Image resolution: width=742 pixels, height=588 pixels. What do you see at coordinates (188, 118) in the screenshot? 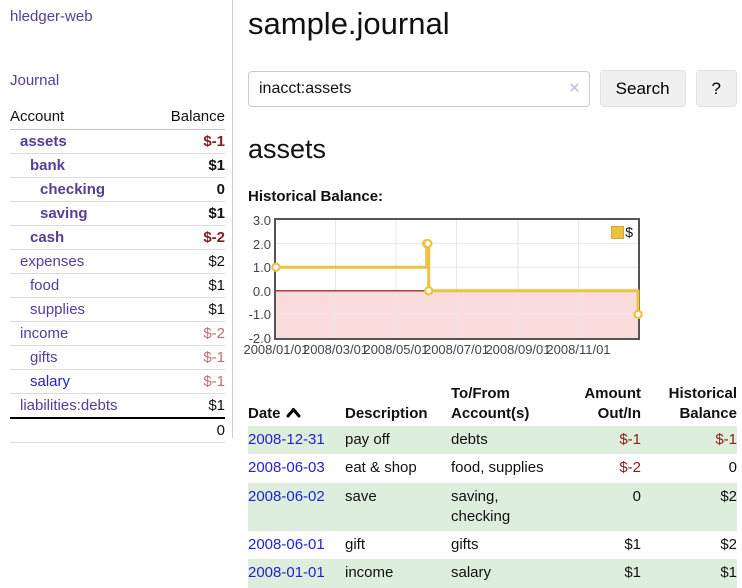
I see `balance-column-header: Balance` at bounding box center [188, 118].